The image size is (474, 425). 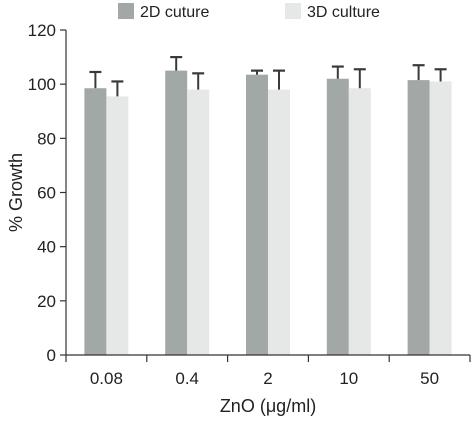 I want to click on legend: 2D cuture 3D culture, so click(x=249, y=12).